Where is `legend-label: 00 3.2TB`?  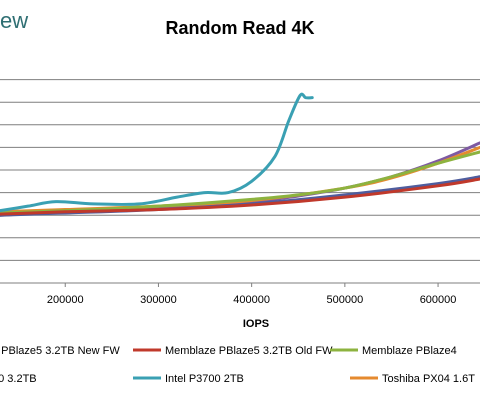
legend-label: 00 3.2TB is located at coordinates (18, 379).